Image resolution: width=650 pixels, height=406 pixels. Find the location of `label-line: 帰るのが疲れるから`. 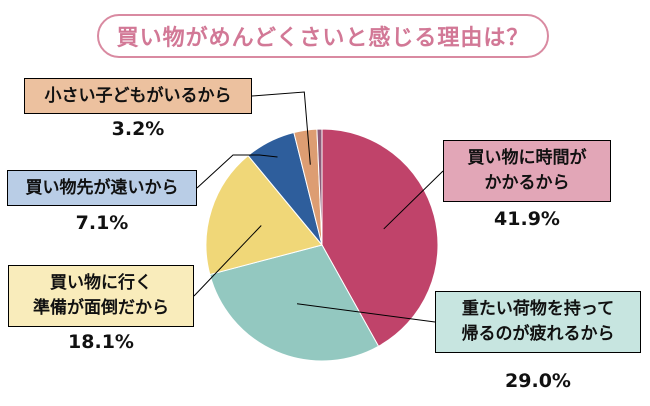

label-line: 帰るのが疲れるから is located at coordinates (538, 334).